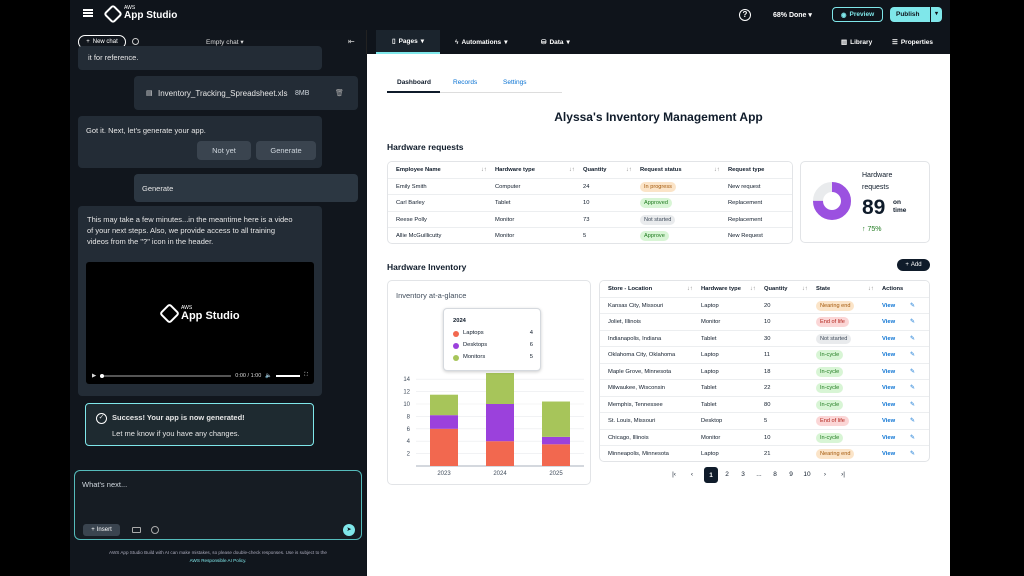  I want to click on page-number: 9, so click(791, 474).